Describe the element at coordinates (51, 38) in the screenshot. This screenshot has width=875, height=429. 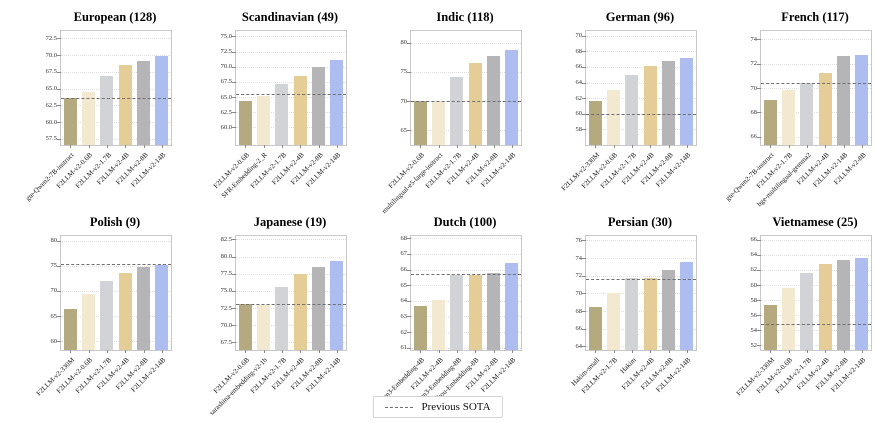
I see `y-tick-label: 72.5` at that location.